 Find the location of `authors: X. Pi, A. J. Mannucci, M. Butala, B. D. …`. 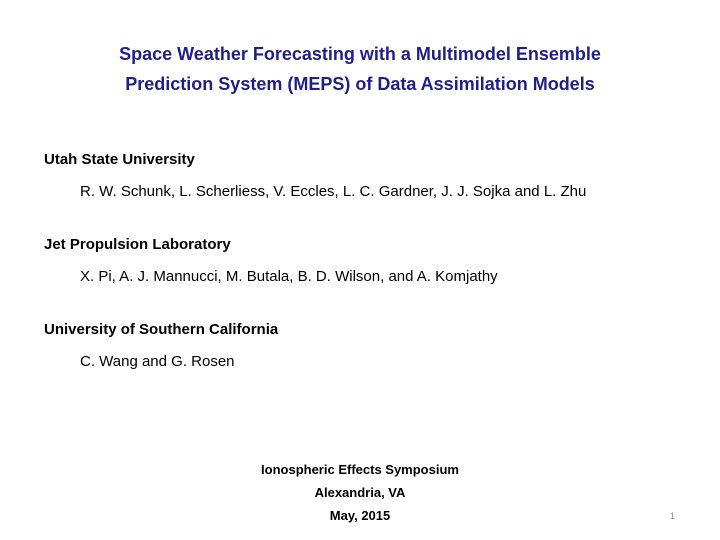

authors: X. Pi, A. J. Mannucci, M. Butala, B. D. … is located at coordinates (289, 276).